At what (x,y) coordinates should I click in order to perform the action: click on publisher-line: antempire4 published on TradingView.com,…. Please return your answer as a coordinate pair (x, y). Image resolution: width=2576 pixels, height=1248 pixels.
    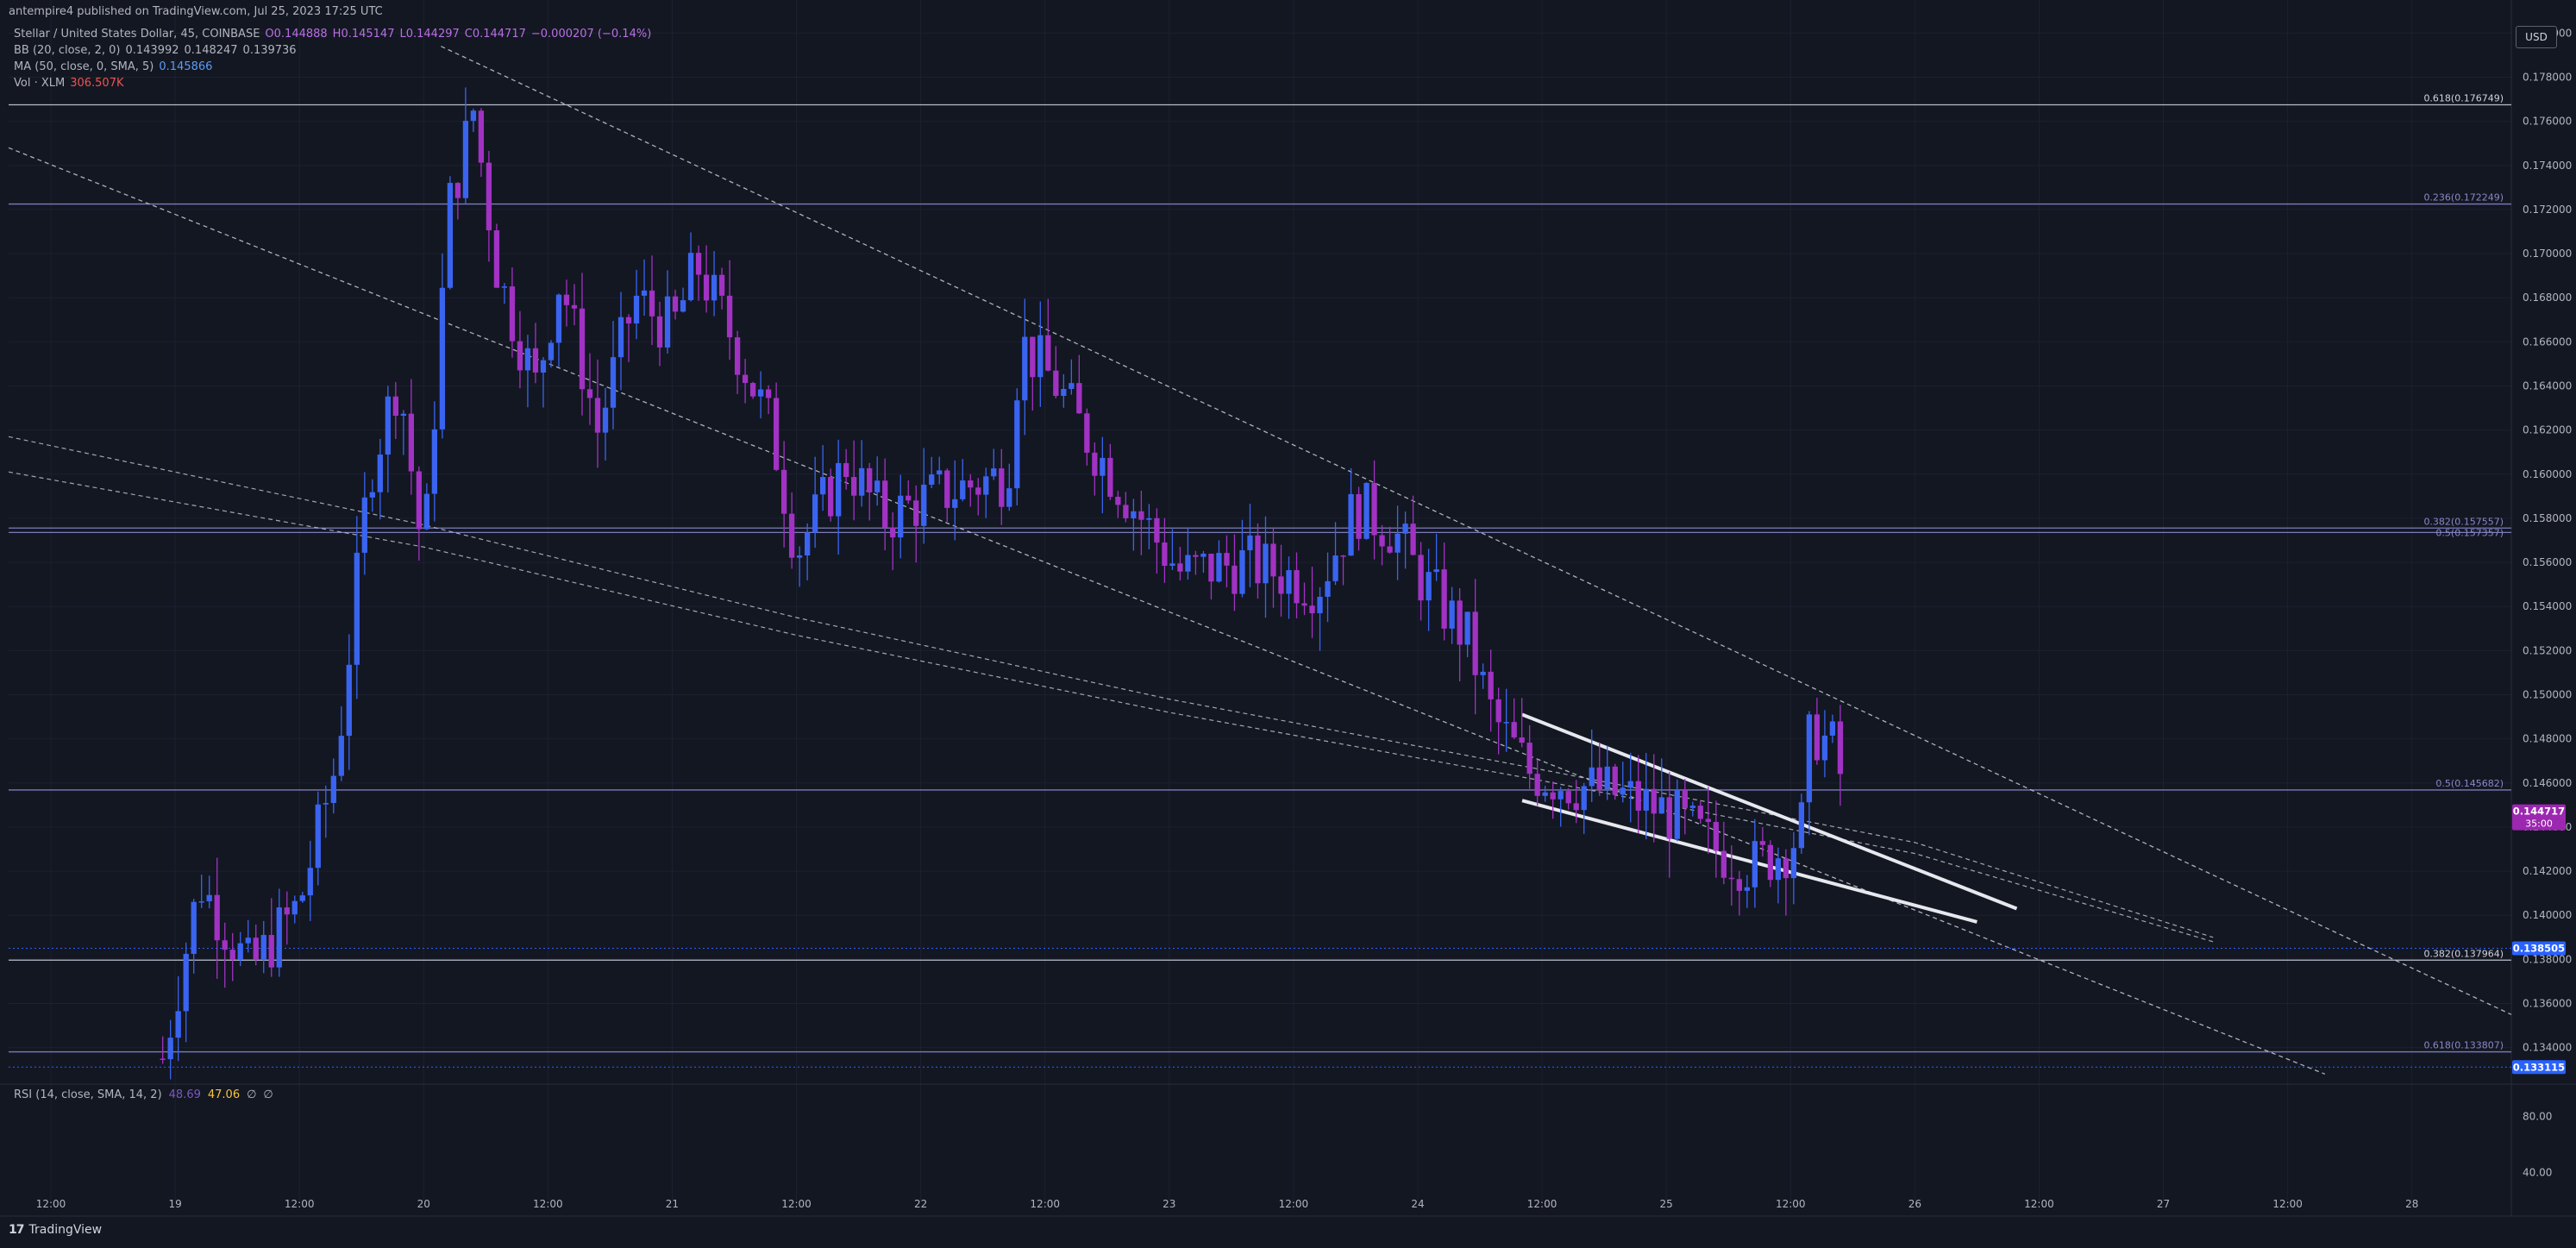
    Looking at the image, I should click on (196, 11).